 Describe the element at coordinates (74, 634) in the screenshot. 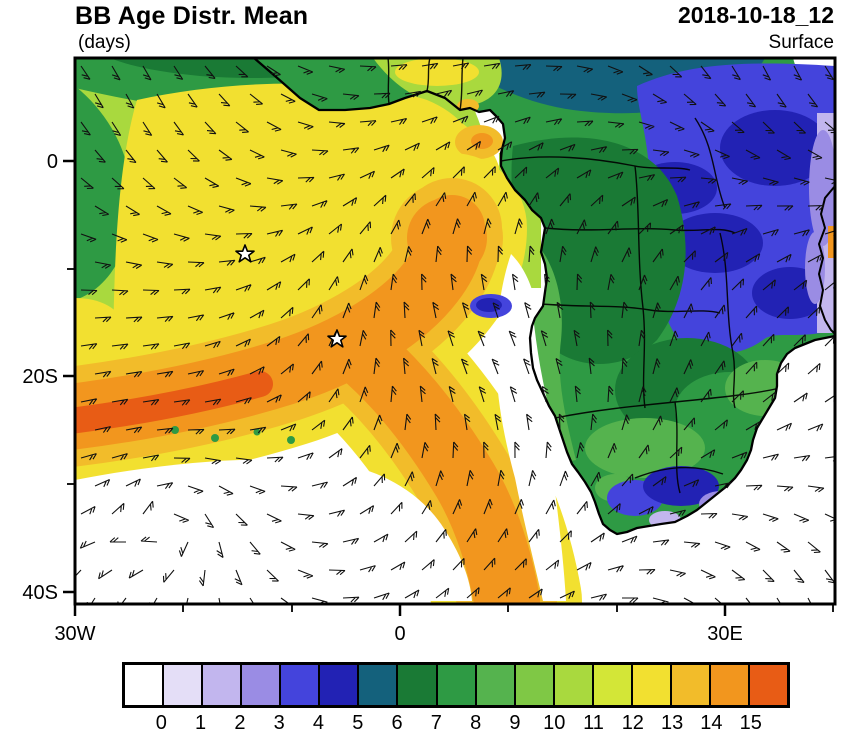

I see `xtick-30w: 30W` at that location.